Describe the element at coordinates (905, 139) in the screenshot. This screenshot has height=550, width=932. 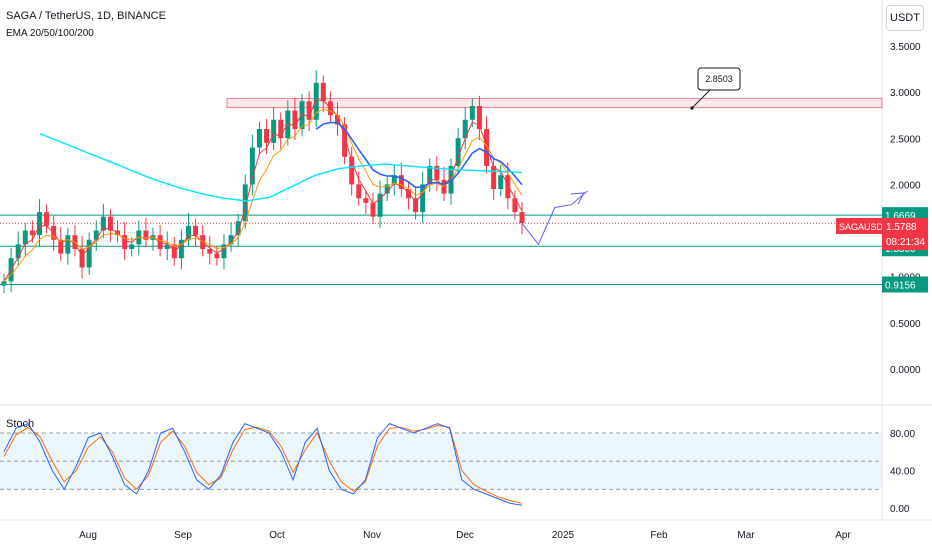
I see `price-axis-tick: 2.5000` at that location.